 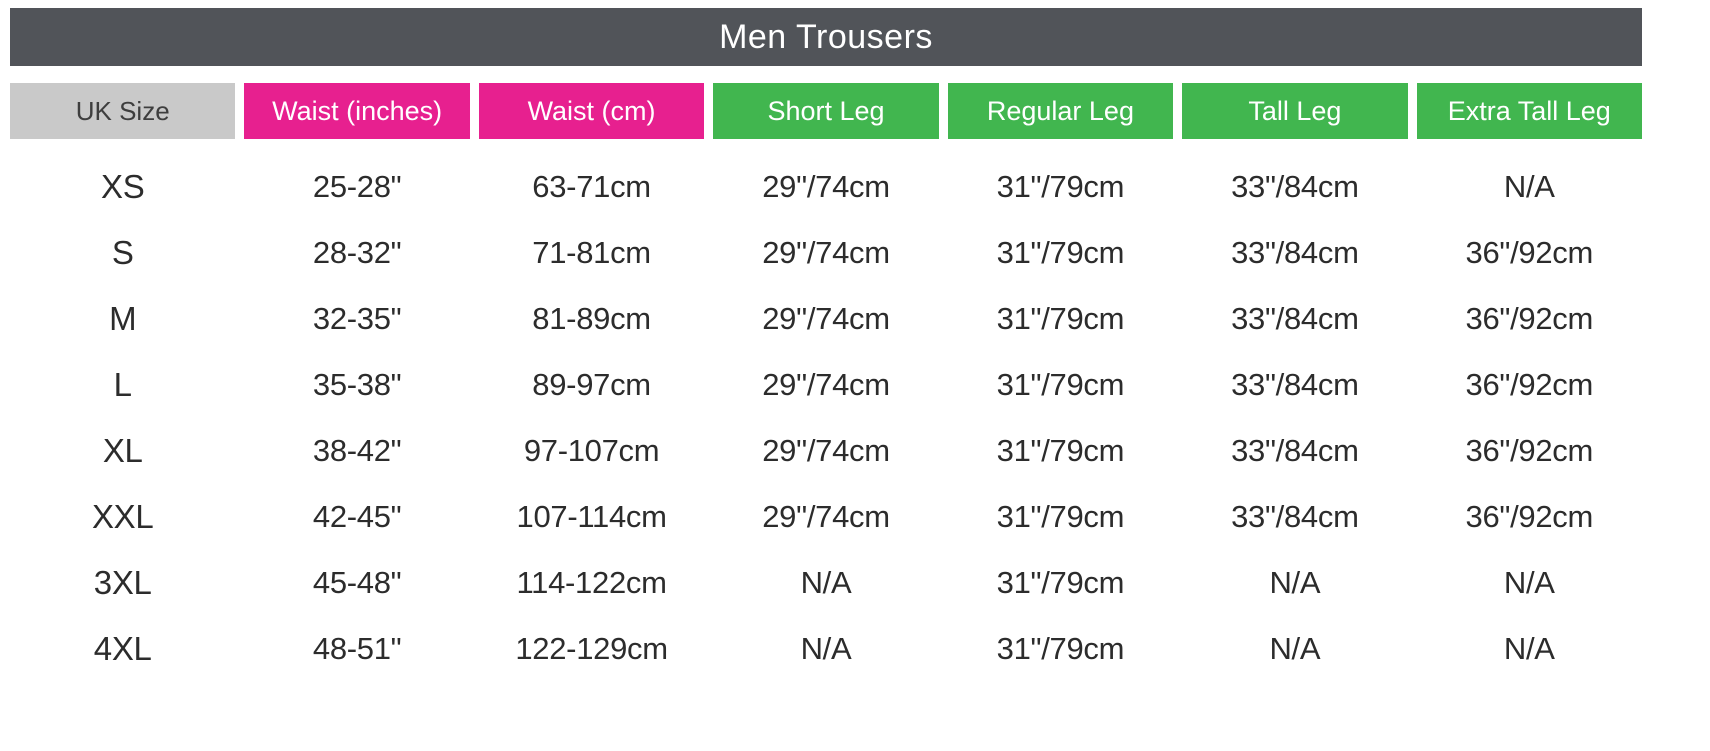 What do you see at coordinates (1060, 111) in the screenshot?
I see `header-cell-regular-leg: Regular Leg` at bounding box center [1060, 111].